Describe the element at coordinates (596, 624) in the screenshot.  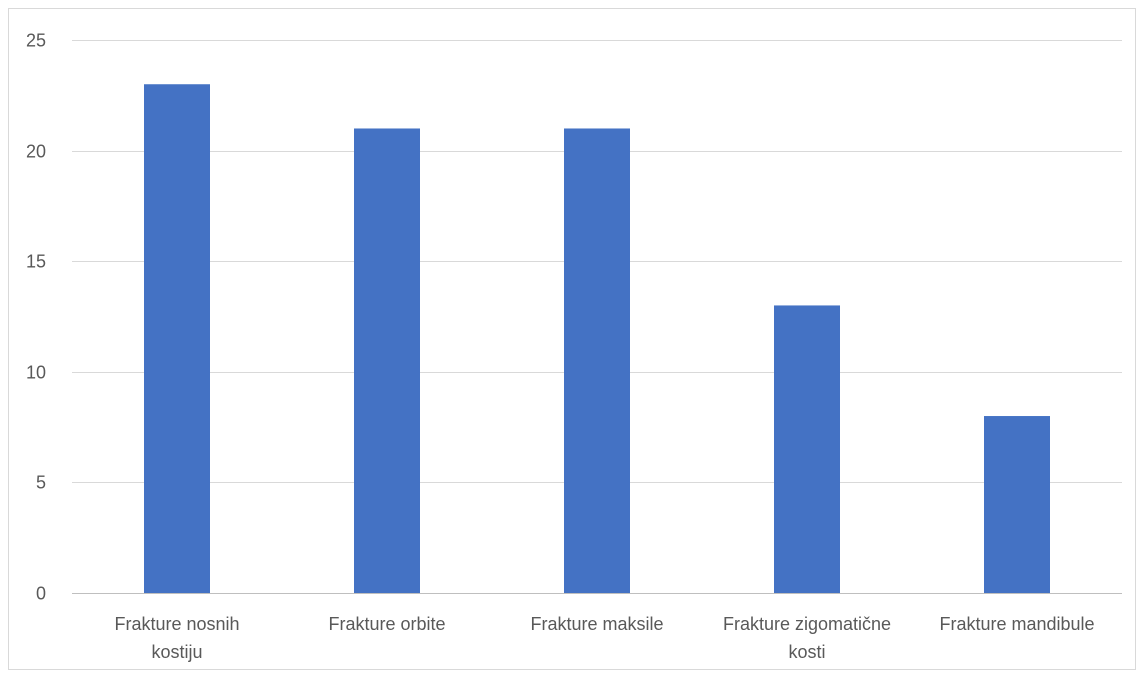
I see `x-category-label-3: Frakture maksile` at that location.